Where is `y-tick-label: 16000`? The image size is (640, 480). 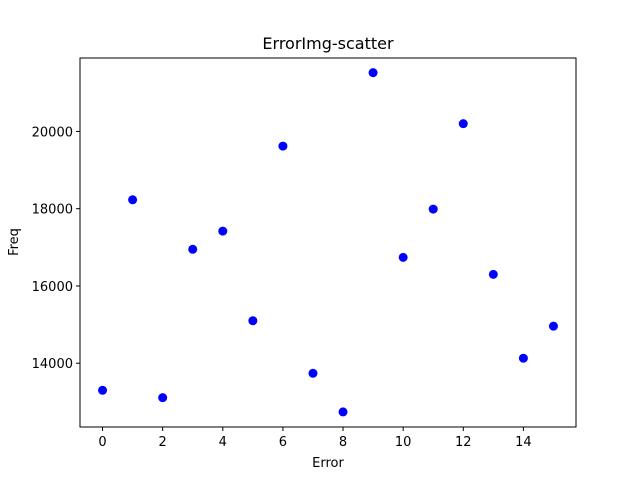 y-tick-label: 16000 is located at coordinates (52, 287).